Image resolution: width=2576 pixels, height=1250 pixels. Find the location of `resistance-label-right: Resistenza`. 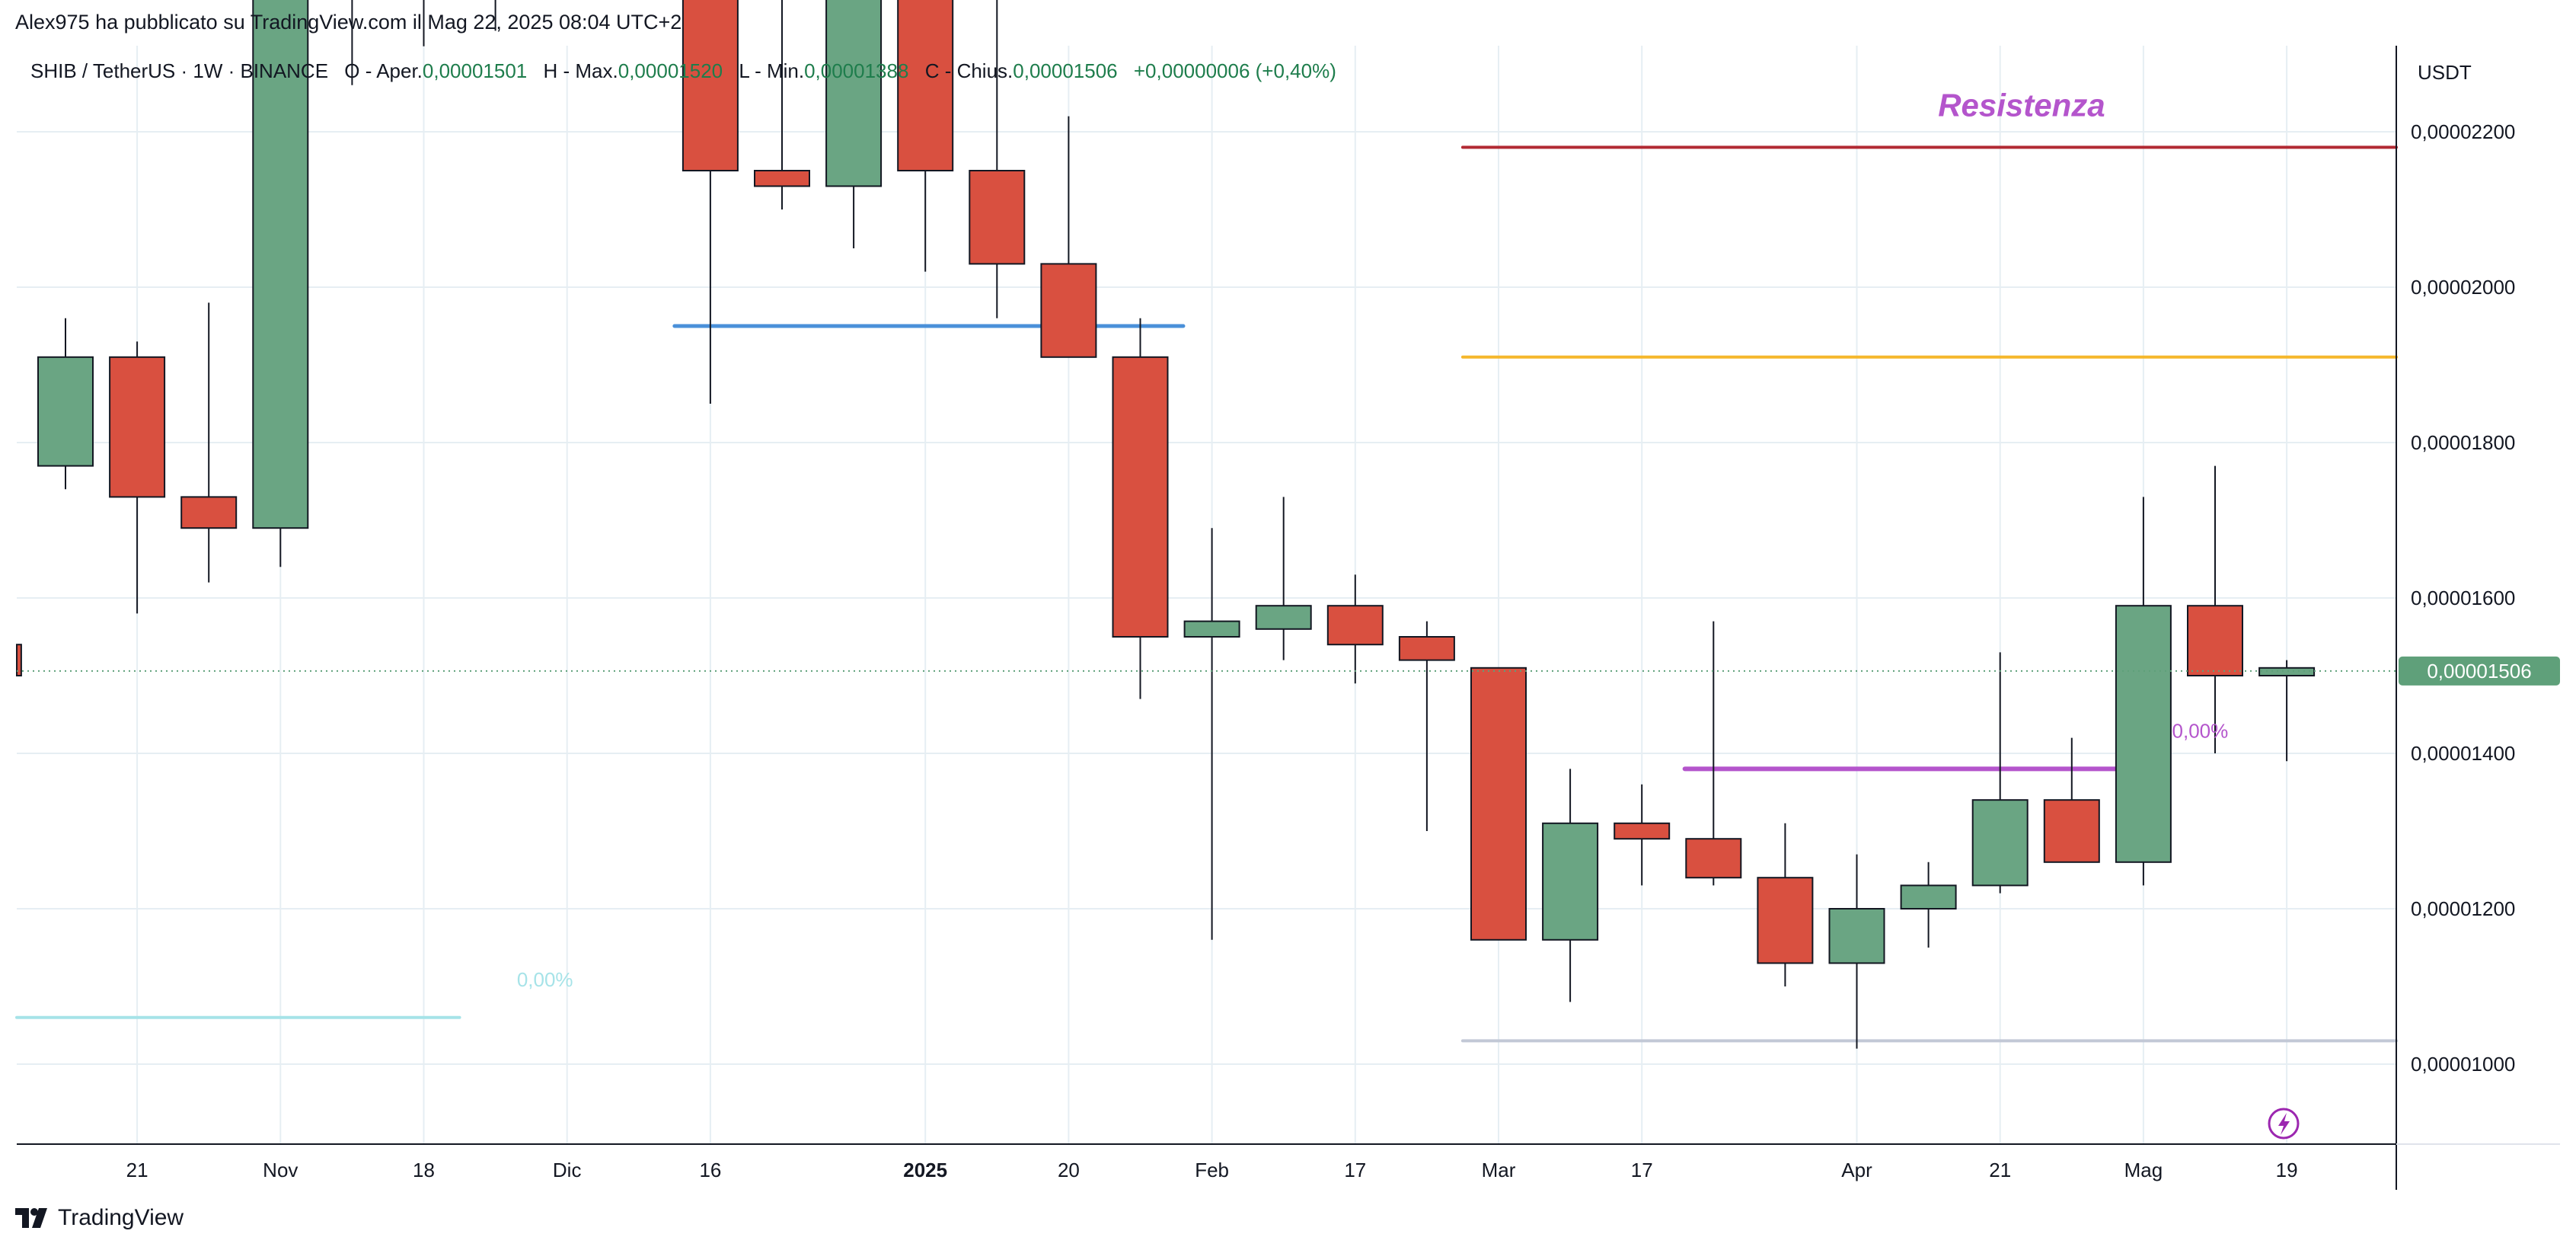

resistance-label-right: Resistenza is located at coordinates (2021, 105).